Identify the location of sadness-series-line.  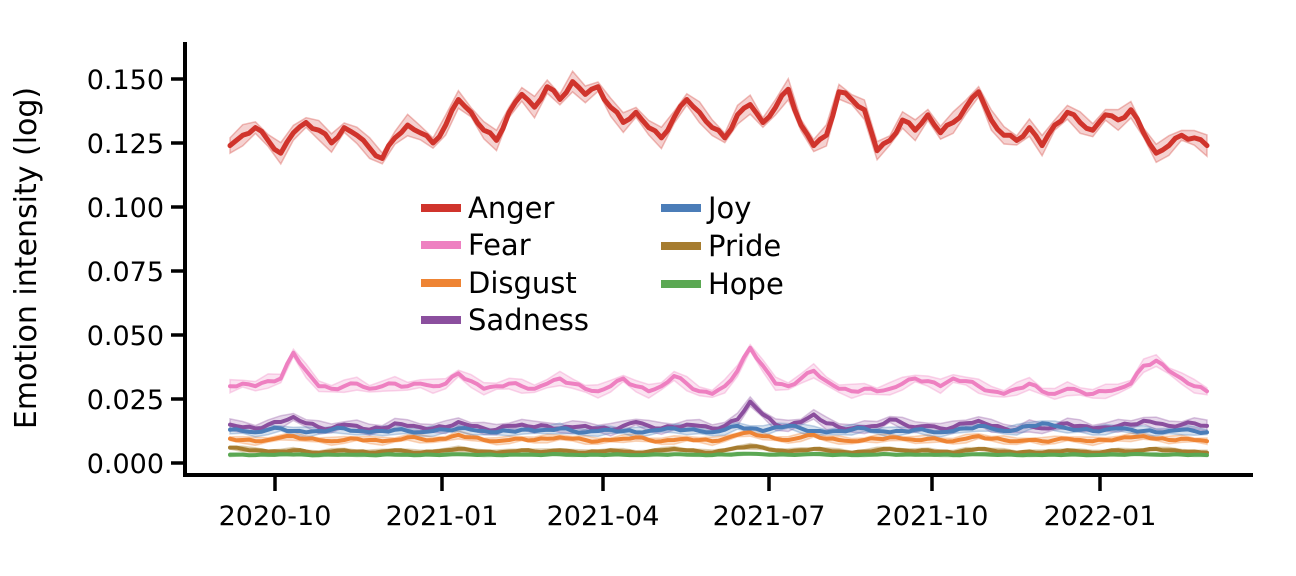
(718, 416).